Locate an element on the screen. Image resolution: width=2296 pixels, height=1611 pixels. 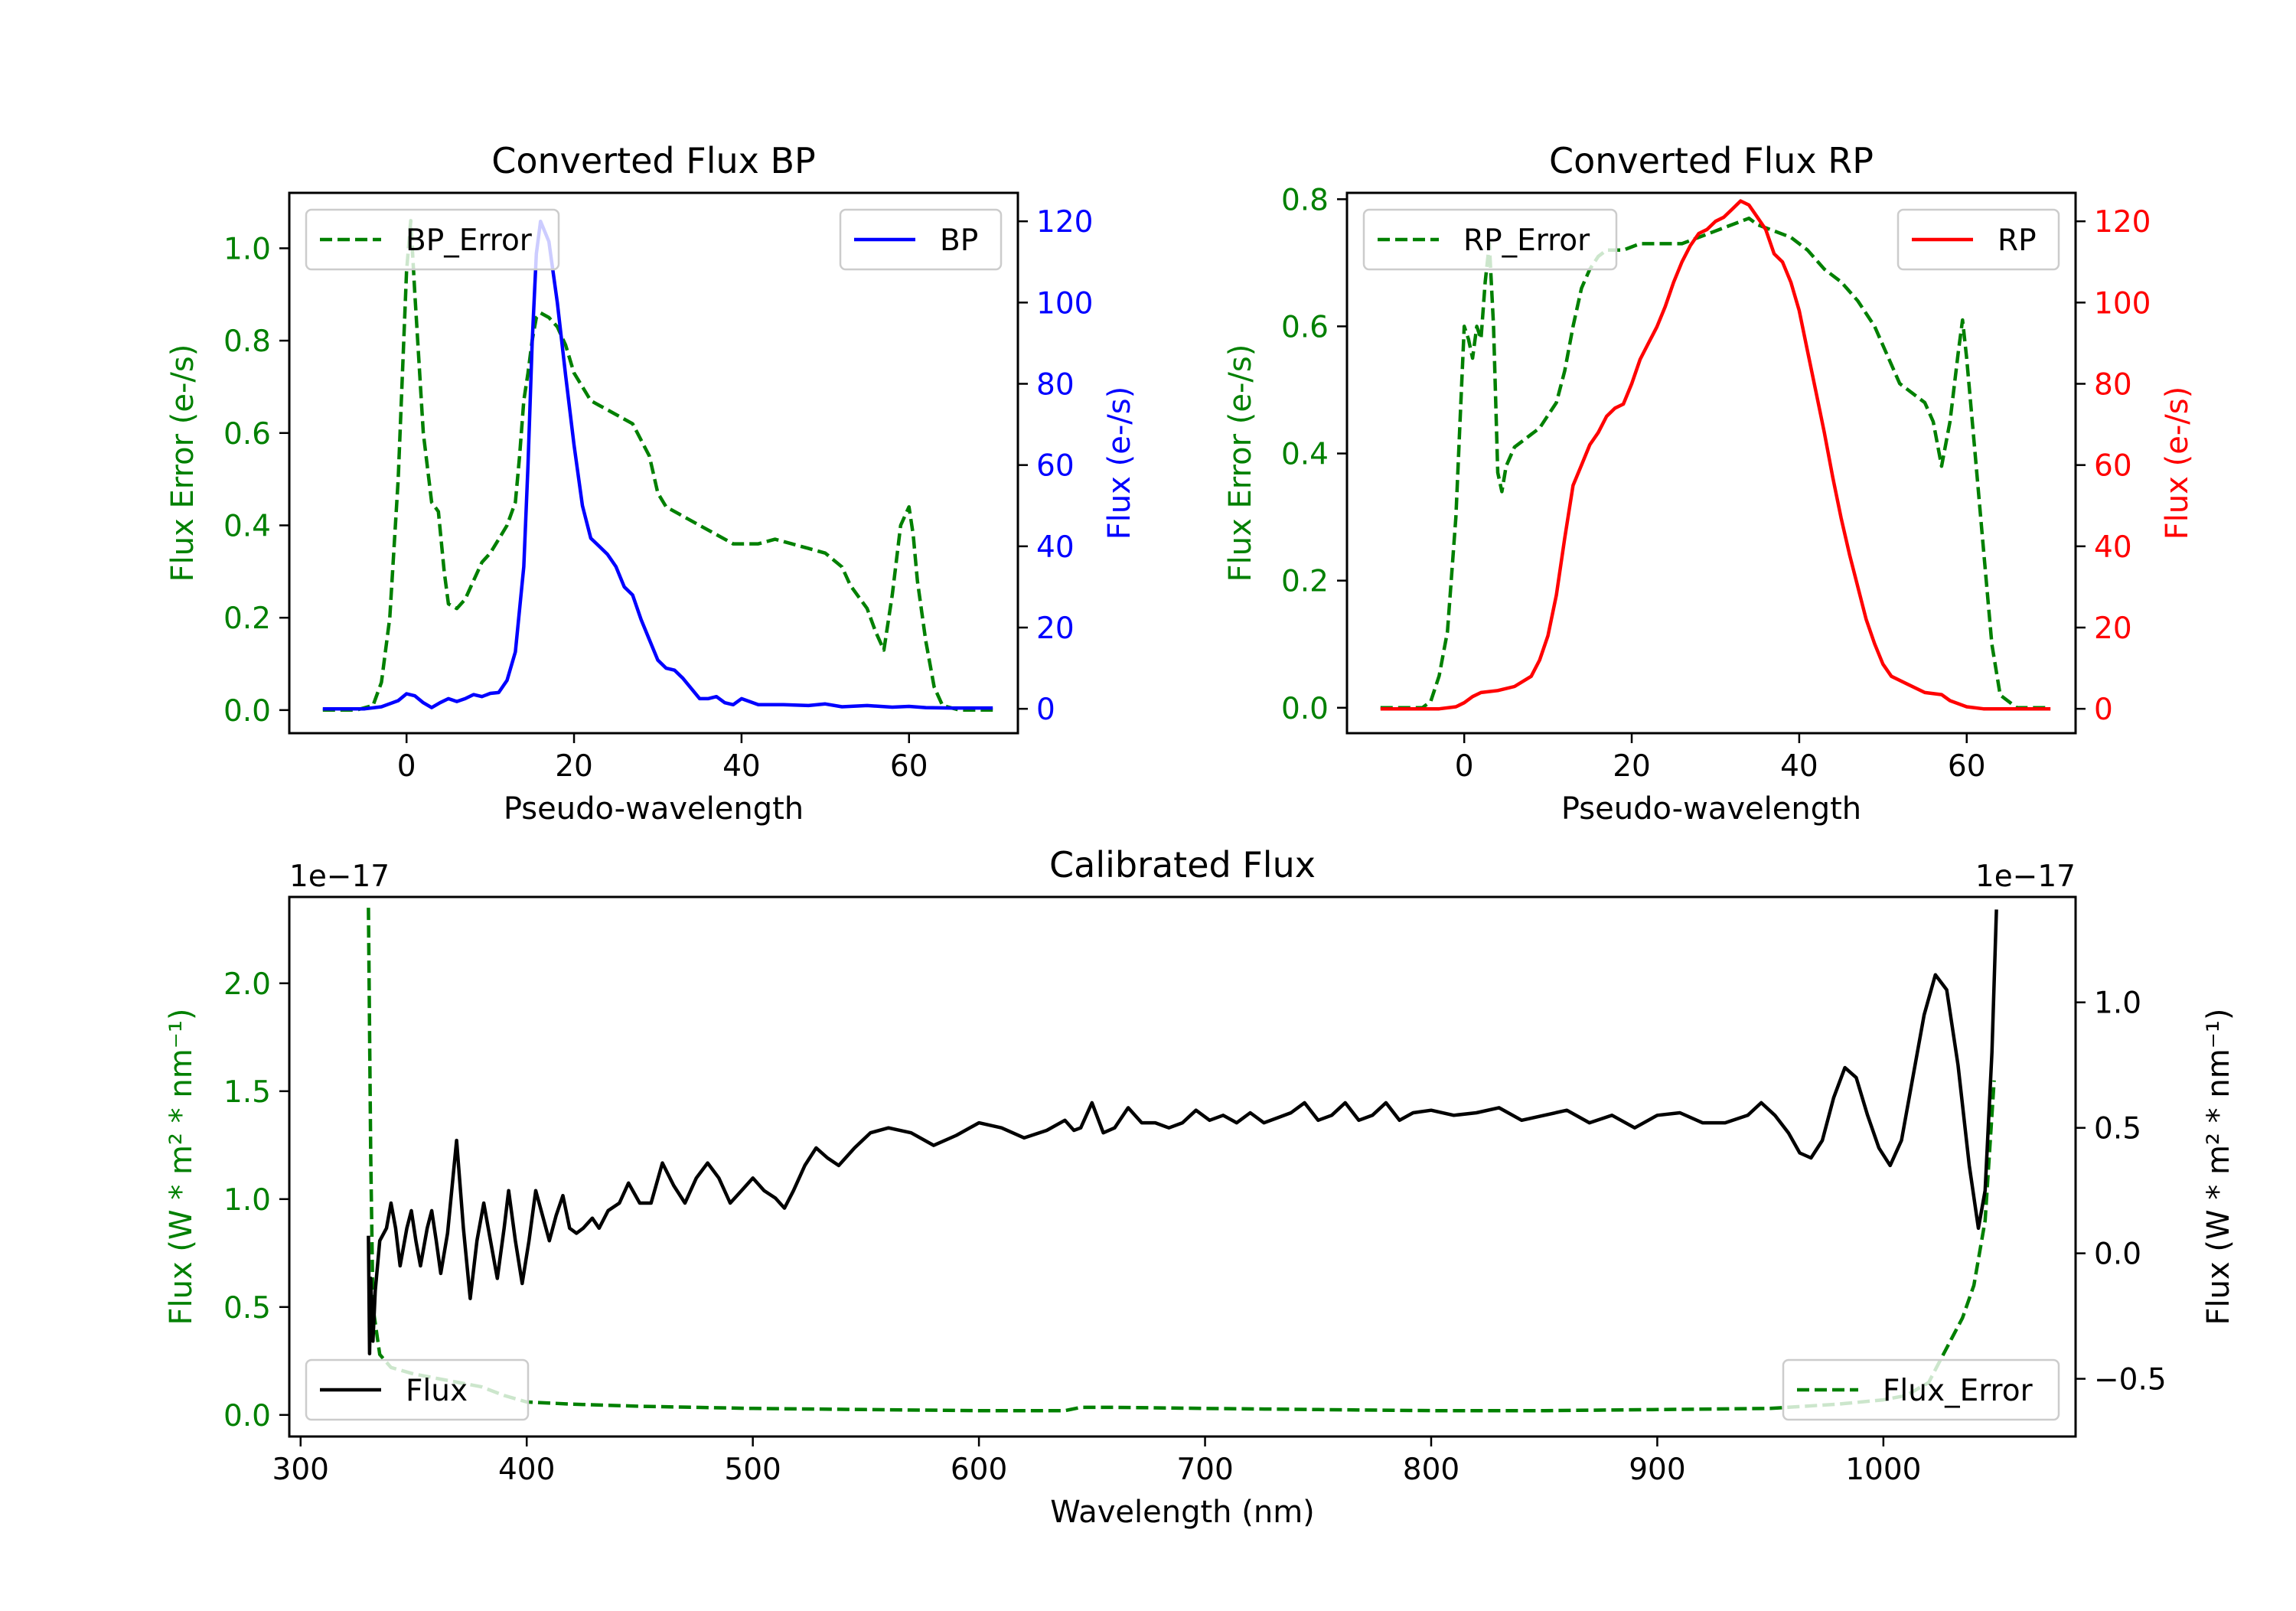
bp-y-right-tick-label: 20 is located at coordinates (1055, 628).